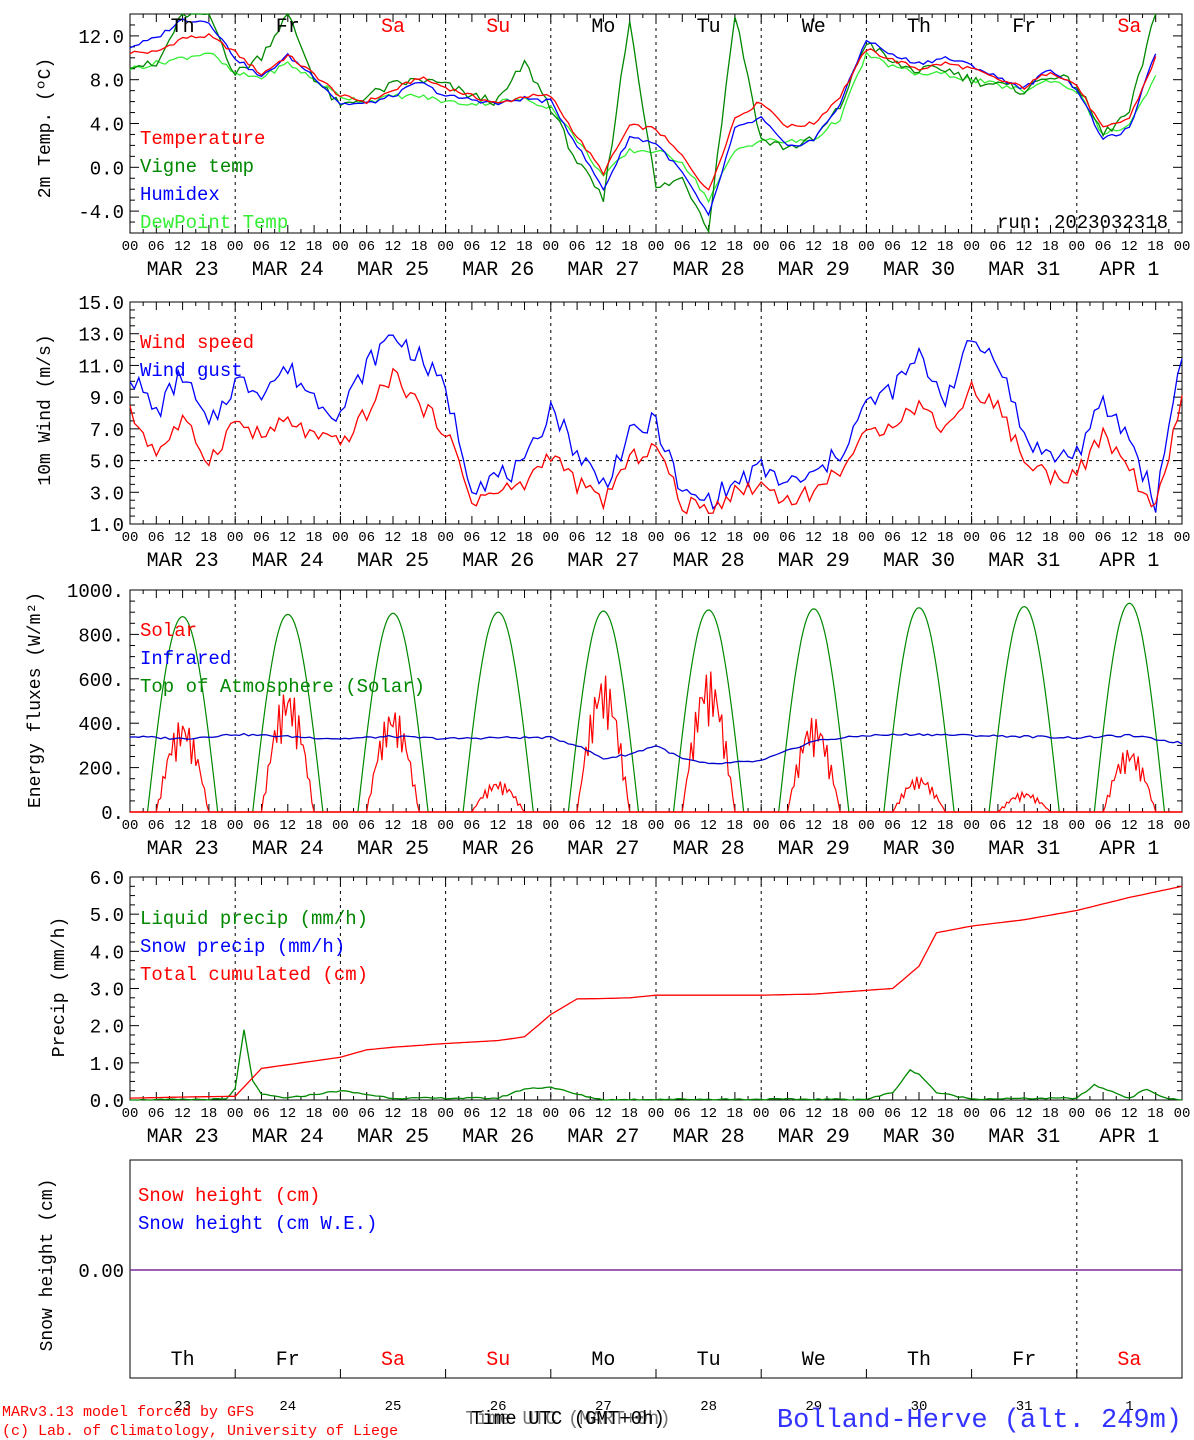 Image resolution: width=1194 pixels, height=1440 pixels. I want to click on total-cumulated-series, so click(656, 992).